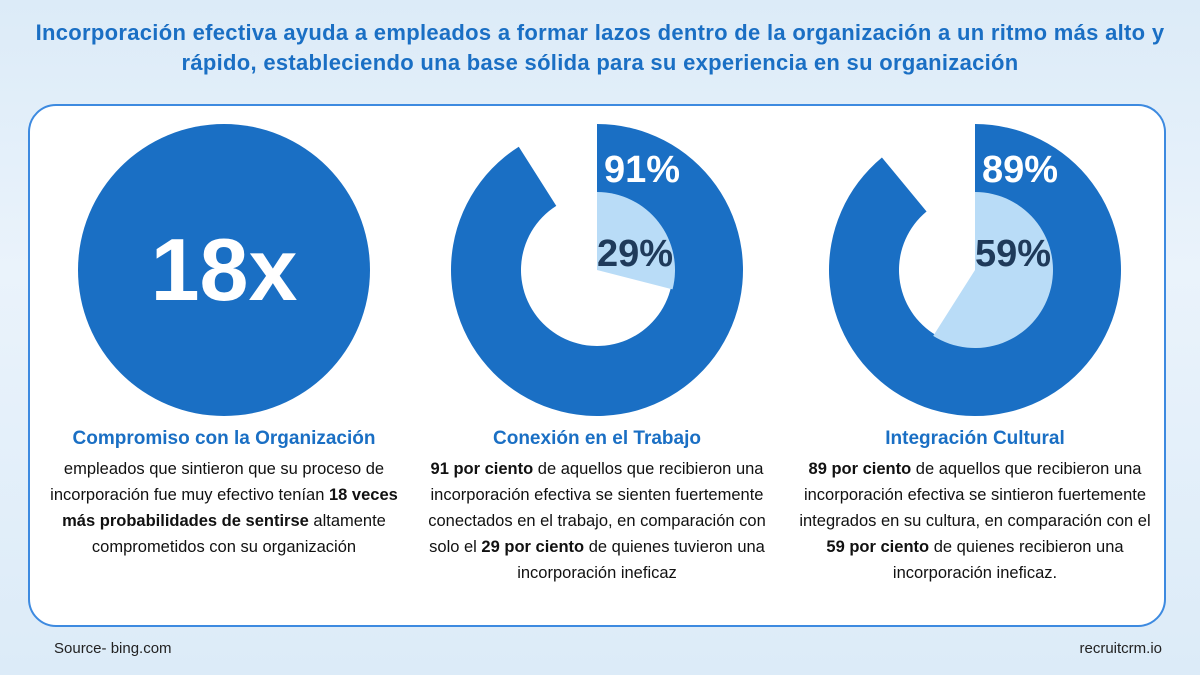 The width and height of the screenshot is (1200, 675). What do you see at coordinates (642, 170) in the screenshot?
I see `outer-label: 91%` at bounding box center [642, 170].